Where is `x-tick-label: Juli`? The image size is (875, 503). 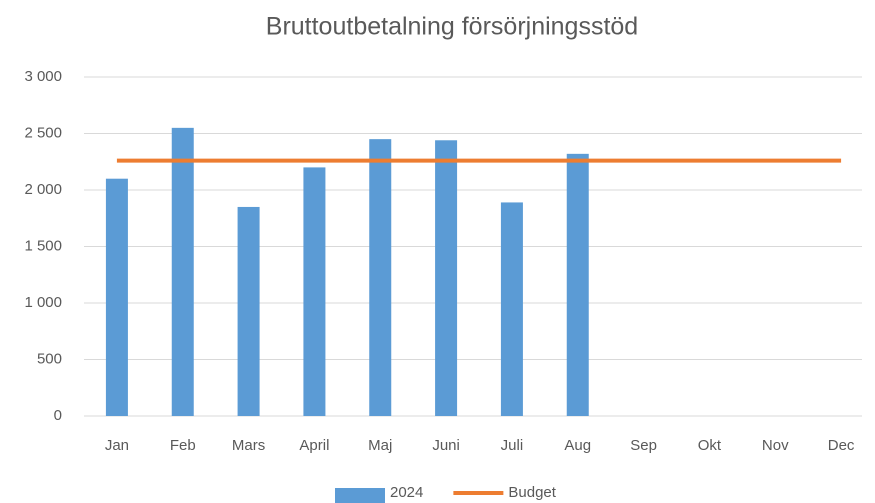
x-tick-label: Juli is located at coordinates (512, 445).